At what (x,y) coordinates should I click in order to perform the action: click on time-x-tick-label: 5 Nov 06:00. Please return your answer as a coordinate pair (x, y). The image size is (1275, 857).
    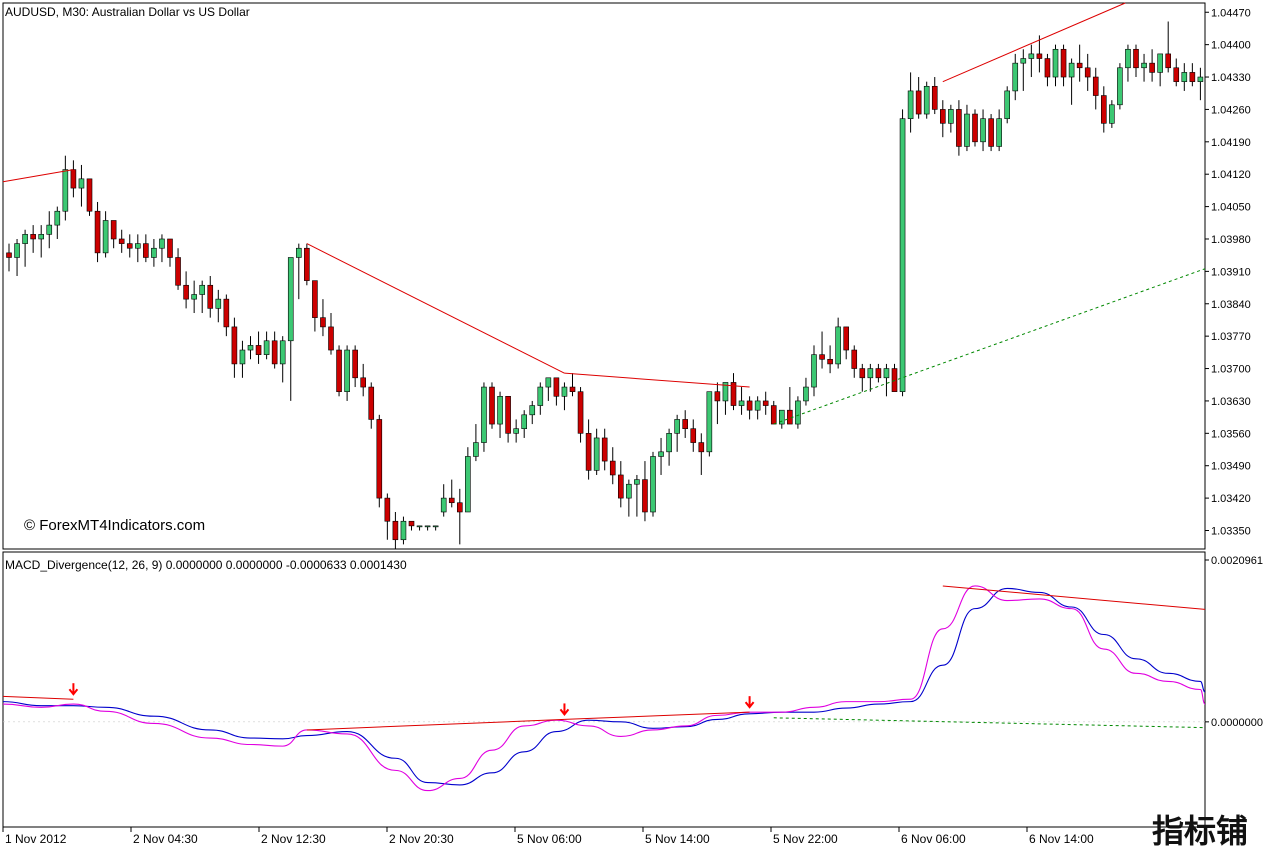
    Looking at the image, I should click on (549, 839).